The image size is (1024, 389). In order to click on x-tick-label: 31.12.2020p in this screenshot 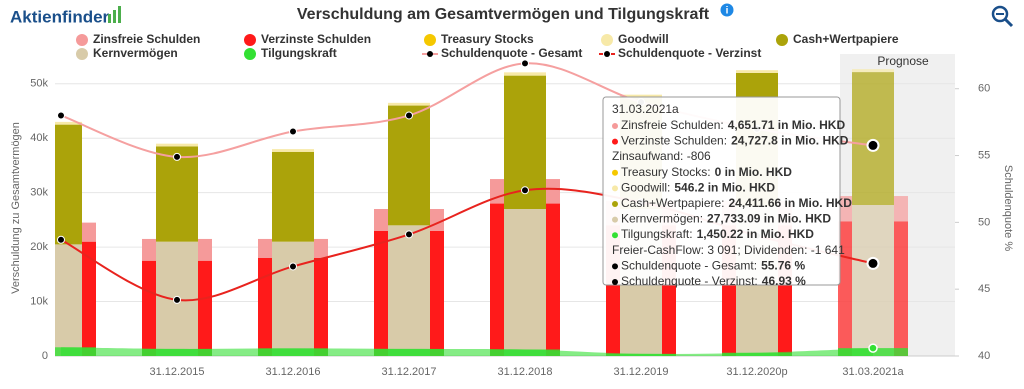, I will do `click(756, 372)`.